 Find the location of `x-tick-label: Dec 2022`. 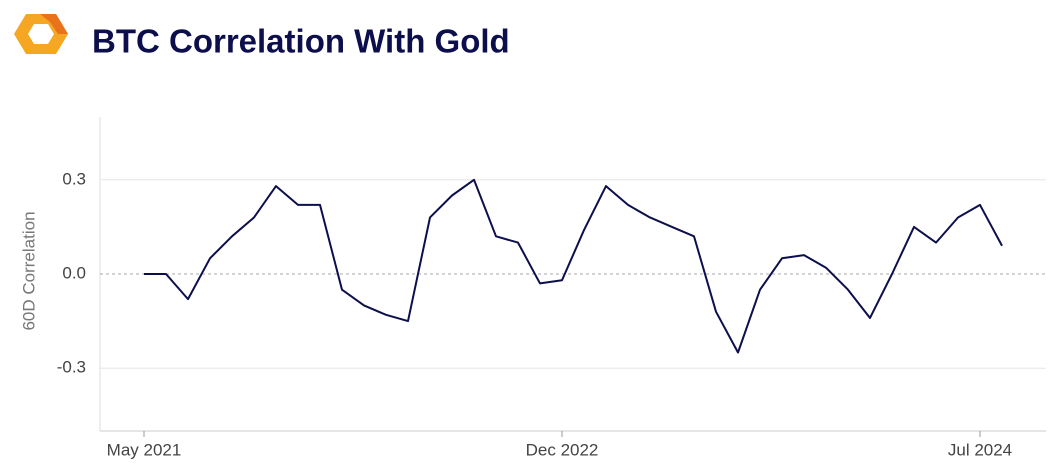

x-tick-label: Dec 2022 is located at coordinates (562, 449).